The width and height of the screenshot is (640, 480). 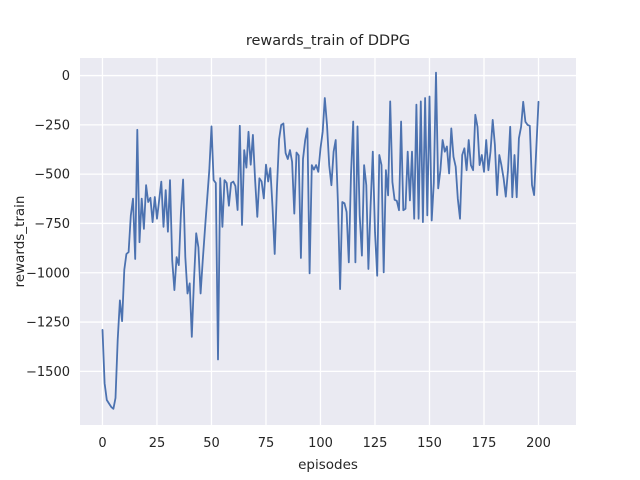 I want to click on x-tick-labels: 0 25 50 75 100 125 150 175 200, so click(x=324, y=443).